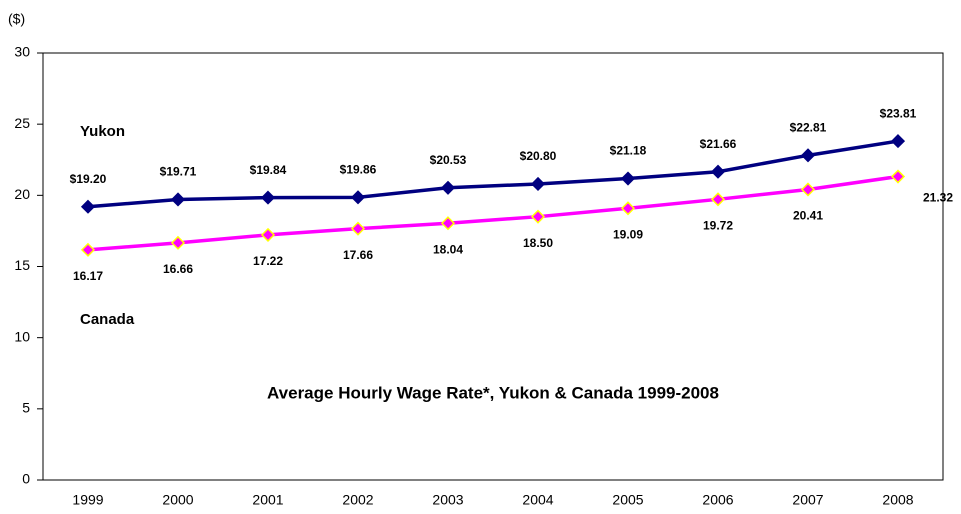  What do you see at coordinates (268, 170) in the screenshot?
I see `data-label: $19.84` at bounding box center [268, 170].